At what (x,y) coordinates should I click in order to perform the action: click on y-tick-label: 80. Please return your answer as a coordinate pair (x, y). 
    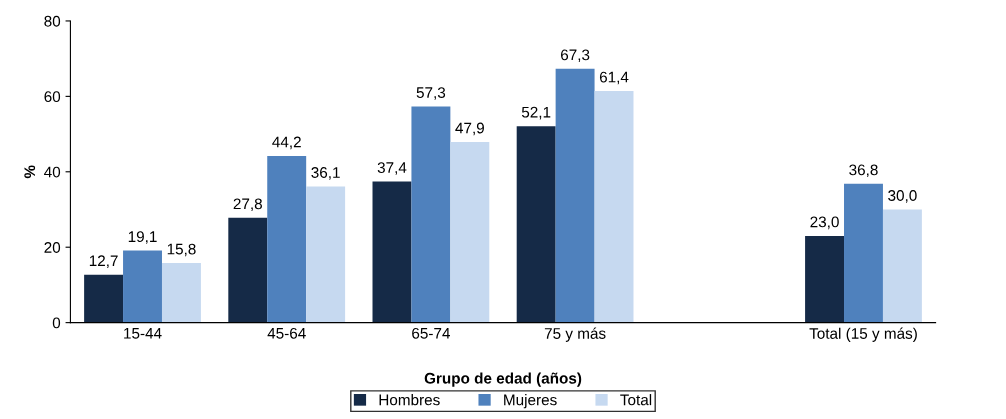
    Looking at the image, I should click on (52, 21).